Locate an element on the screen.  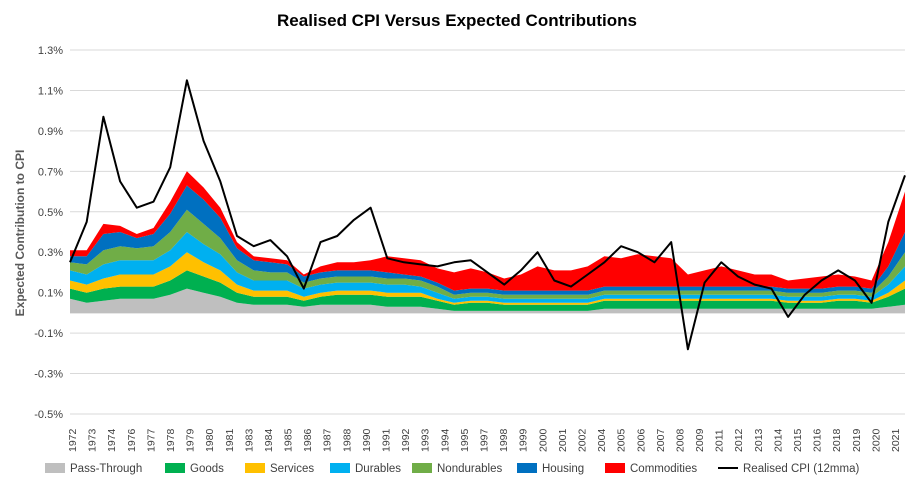
x-tick-label: 1992 is located at coordinates (406, 440).